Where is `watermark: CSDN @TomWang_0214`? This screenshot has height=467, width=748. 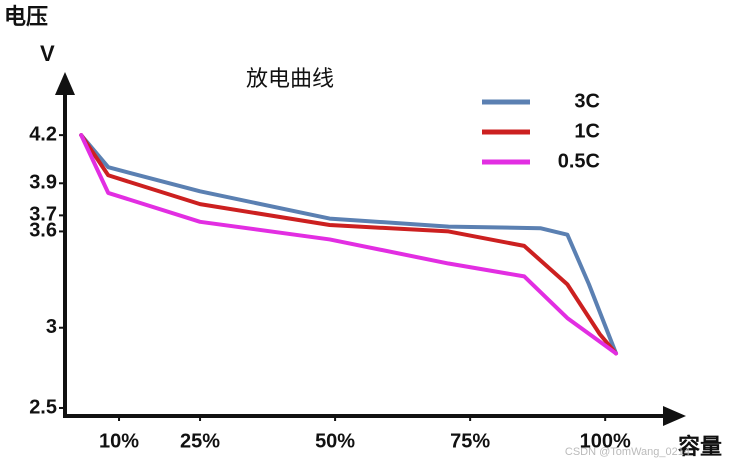 watermark: CSDN @TomWang_0214 is located at coordinates (627, 452).